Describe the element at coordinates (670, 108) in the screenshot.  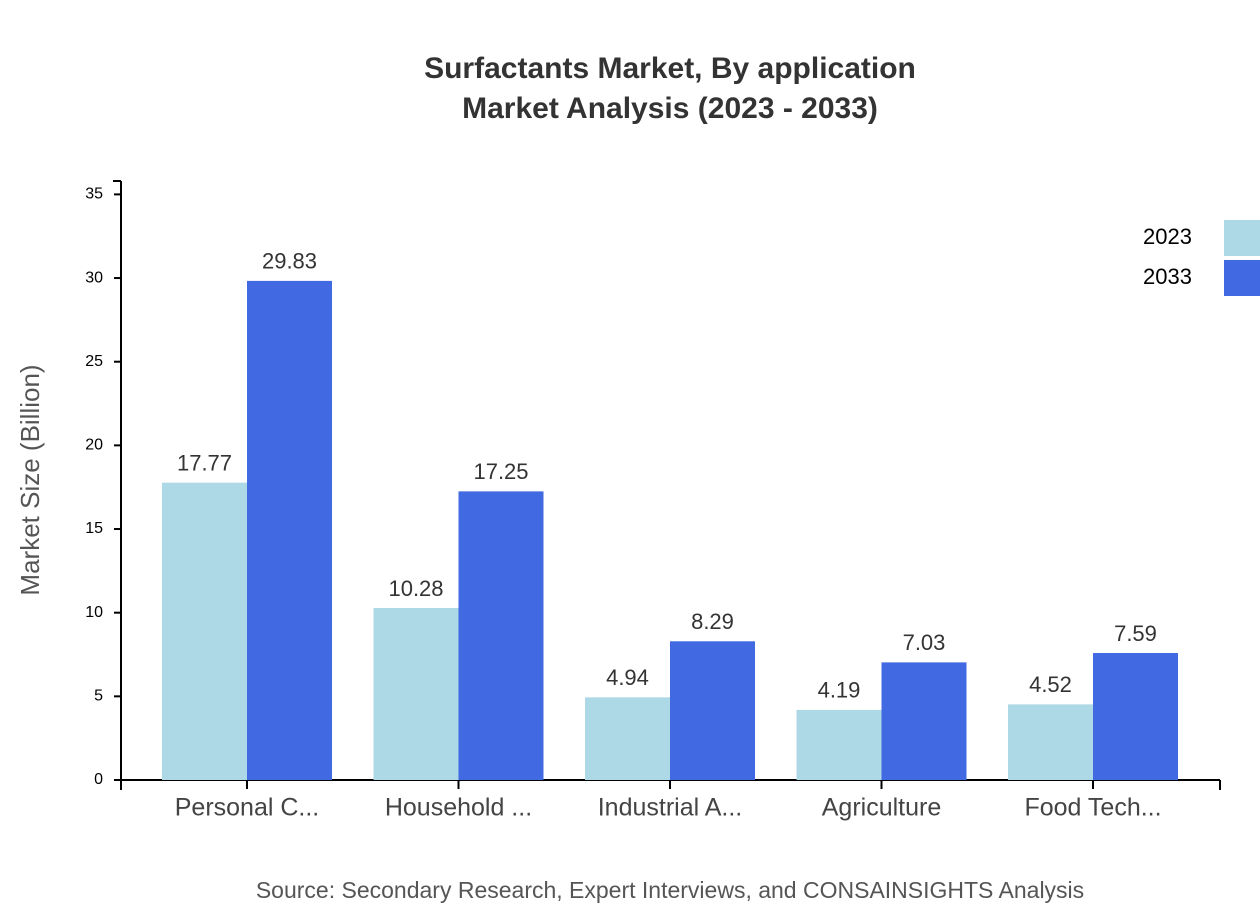
I see `chart-subtitle: Market Analysis (2023 - 2033)` at that location.